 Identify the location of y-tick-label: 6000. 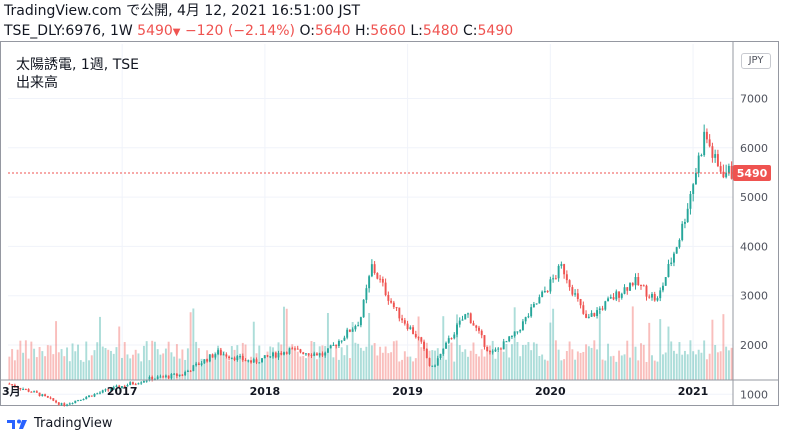
(754, 148).